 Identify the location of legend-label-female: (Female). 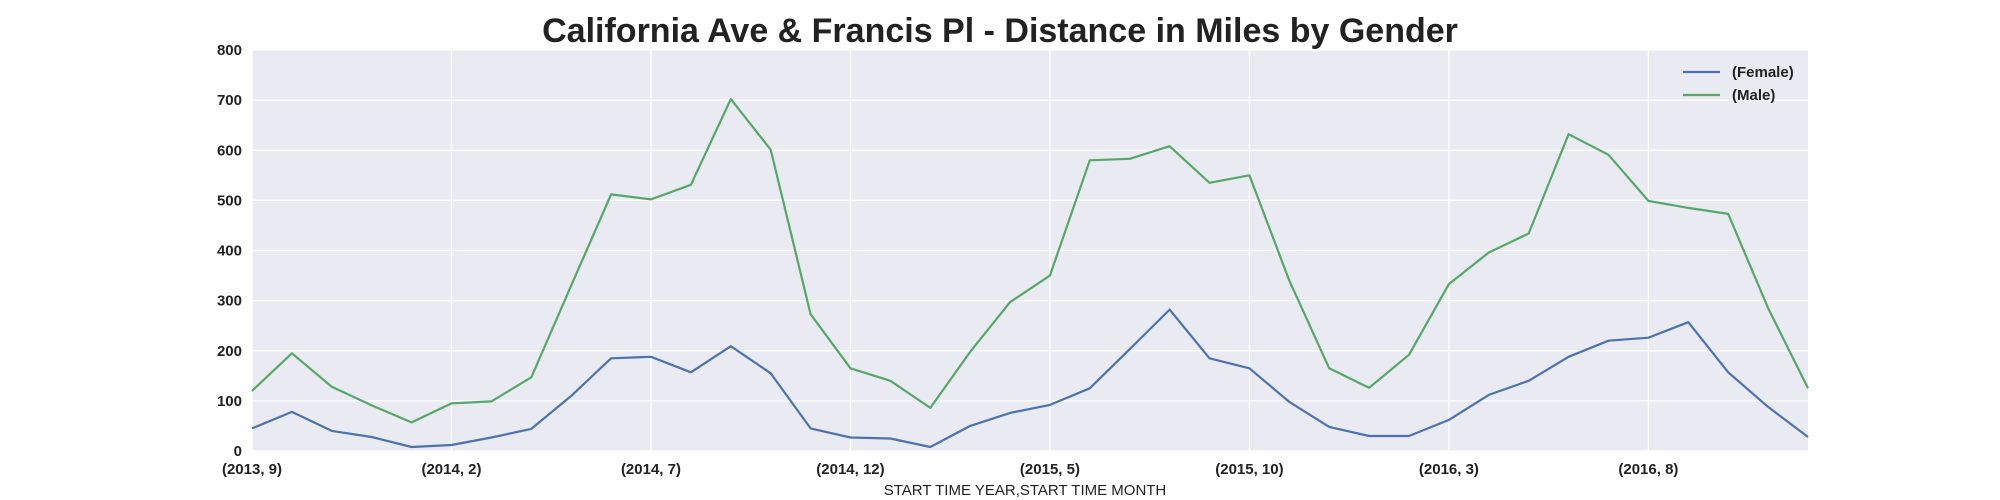
(1763, 72).